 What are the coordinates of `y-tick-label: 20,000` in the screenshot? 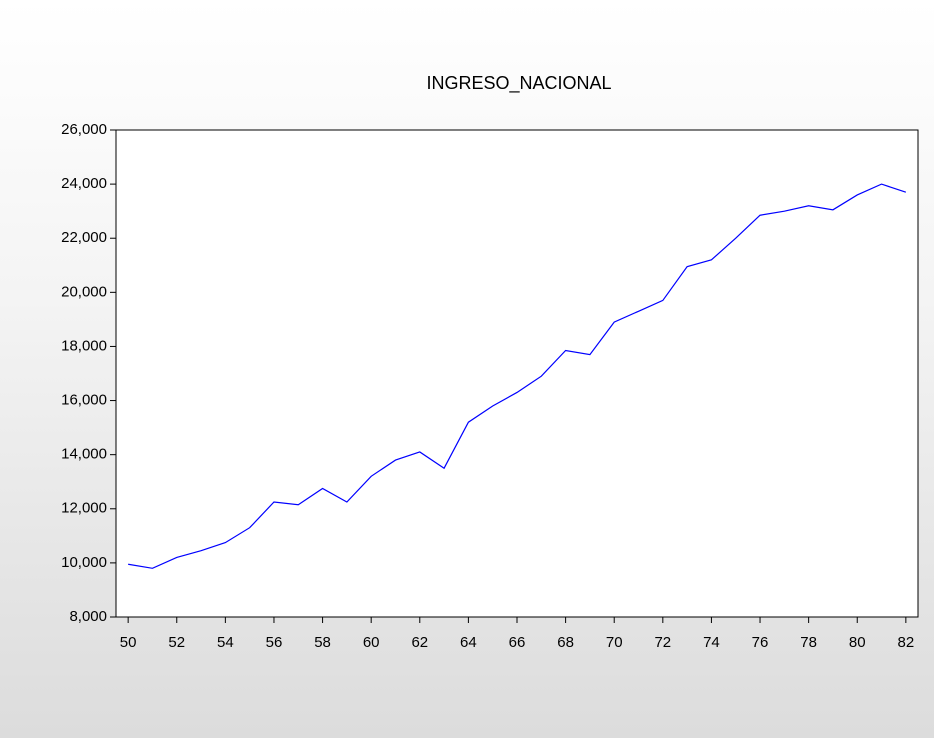 It's located at (84, 291).